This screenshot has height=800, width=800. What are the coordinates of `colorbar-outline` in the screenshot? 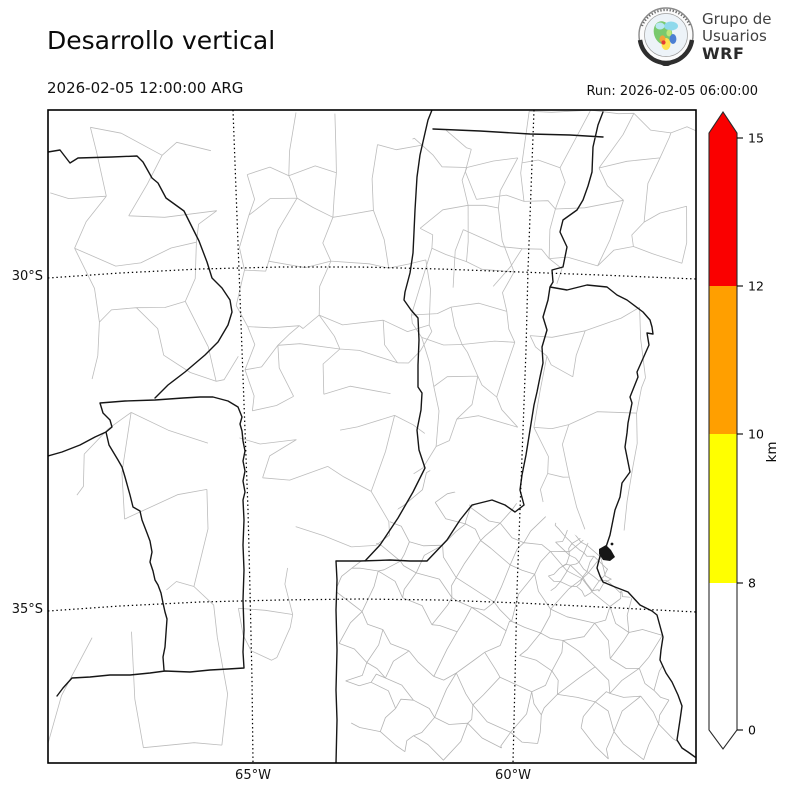 It's located at (723, 430).